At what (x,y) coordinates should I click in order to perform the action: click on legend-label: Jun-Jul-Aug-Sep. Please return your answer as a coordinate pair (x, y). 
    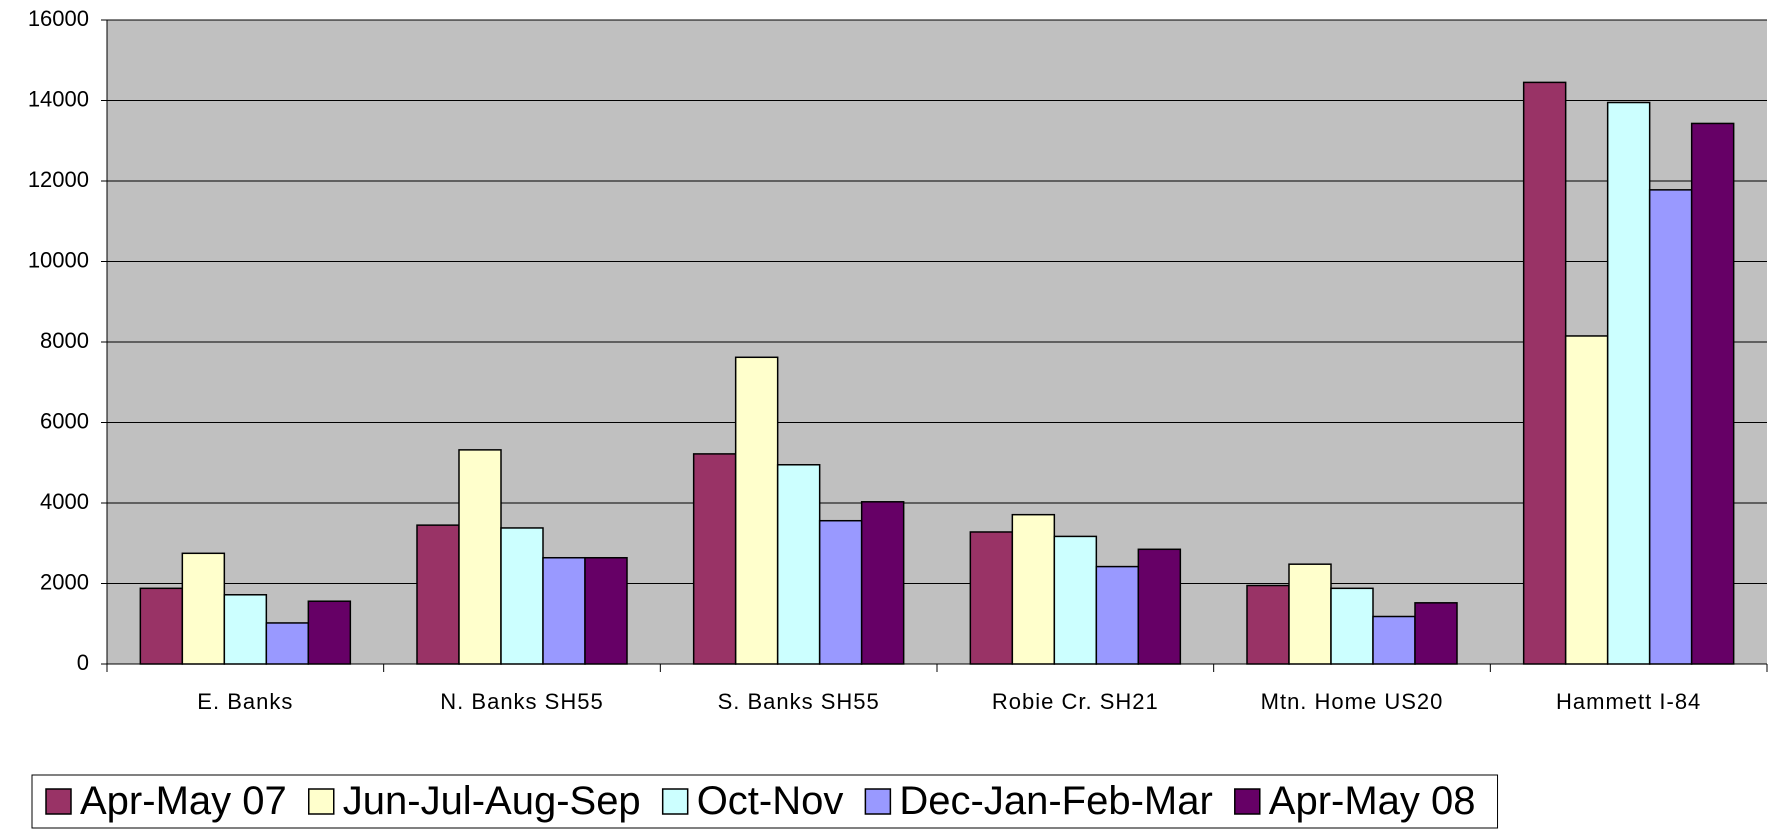
    Looking at the image, I should click on (492, 801).